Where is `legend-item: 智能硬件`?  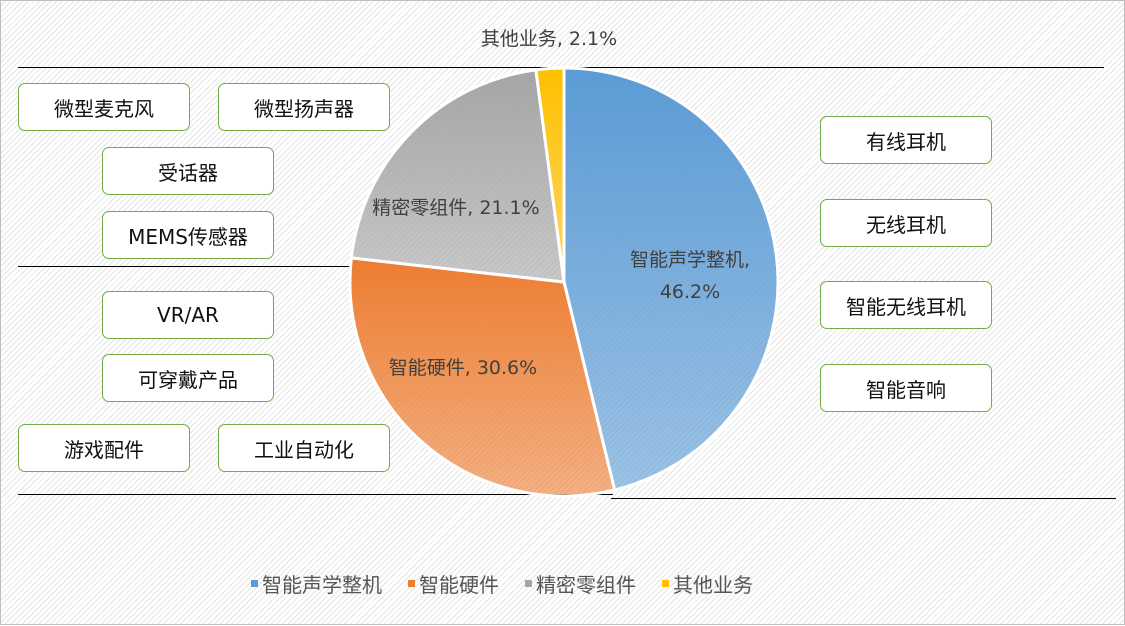 legend-item: 智能硬件 is located at coordinates (453, 583).